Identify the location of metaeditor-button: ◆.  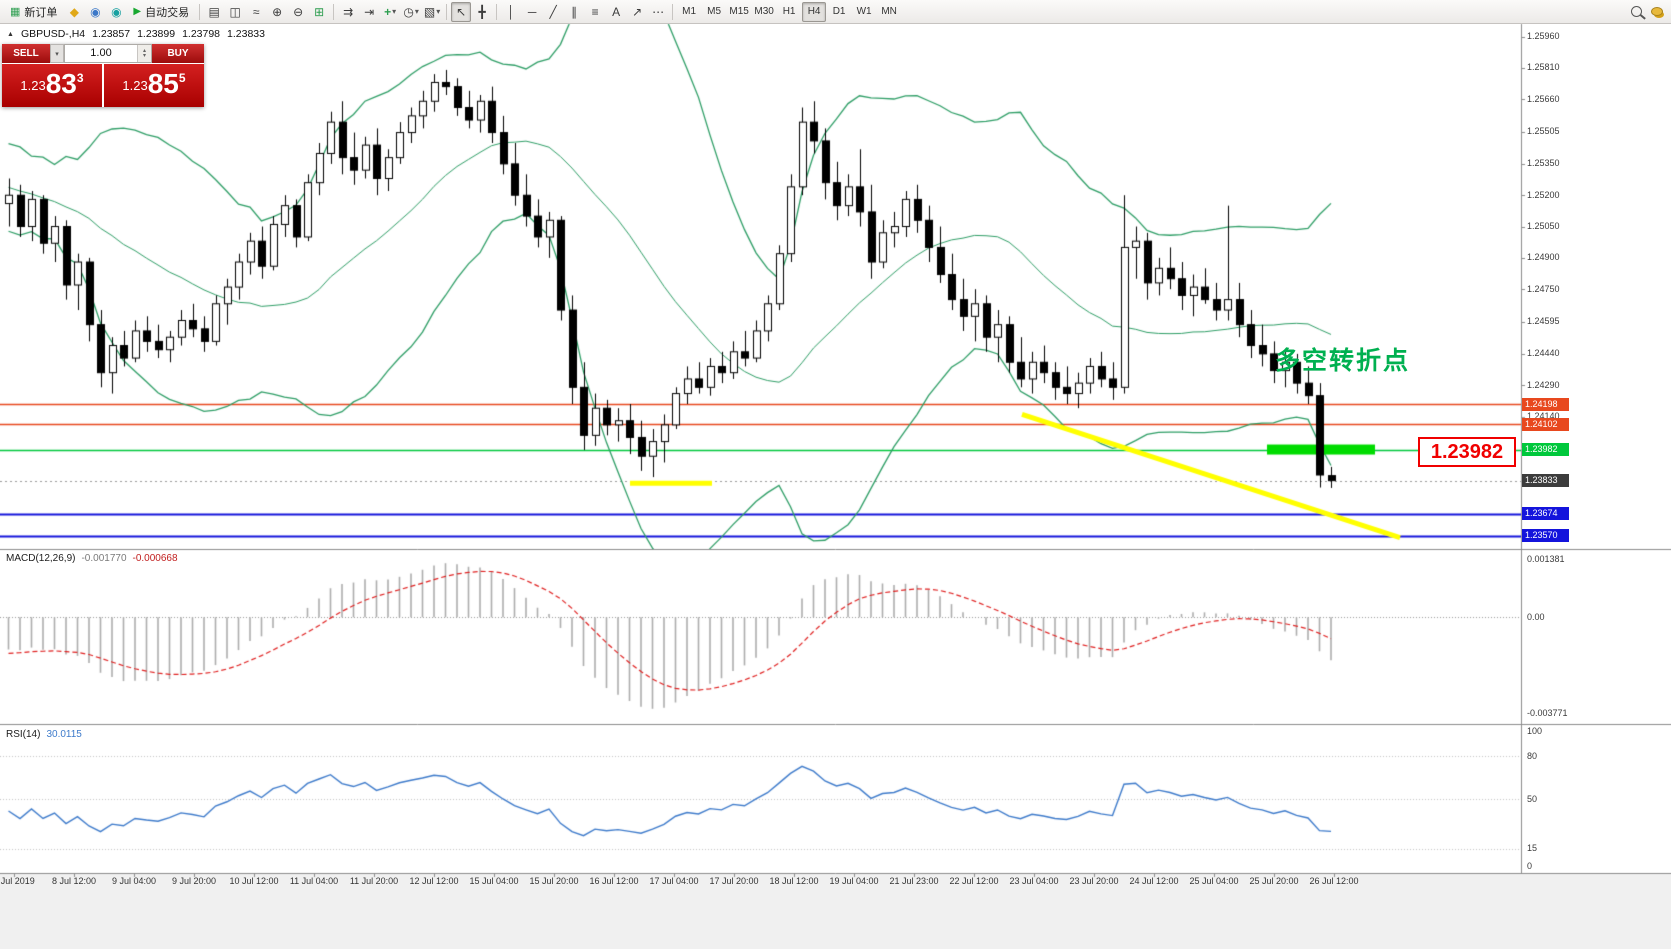
(74, 12).